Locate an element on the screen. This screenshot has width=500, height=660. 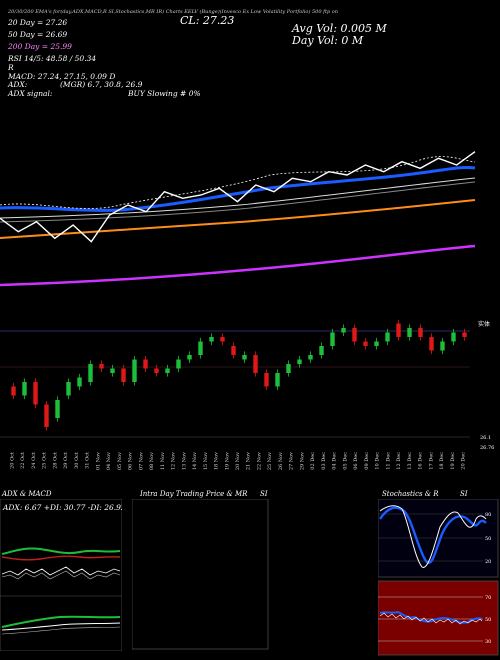
close-label: CL: 27.23 is located at coordinates (207, 20).